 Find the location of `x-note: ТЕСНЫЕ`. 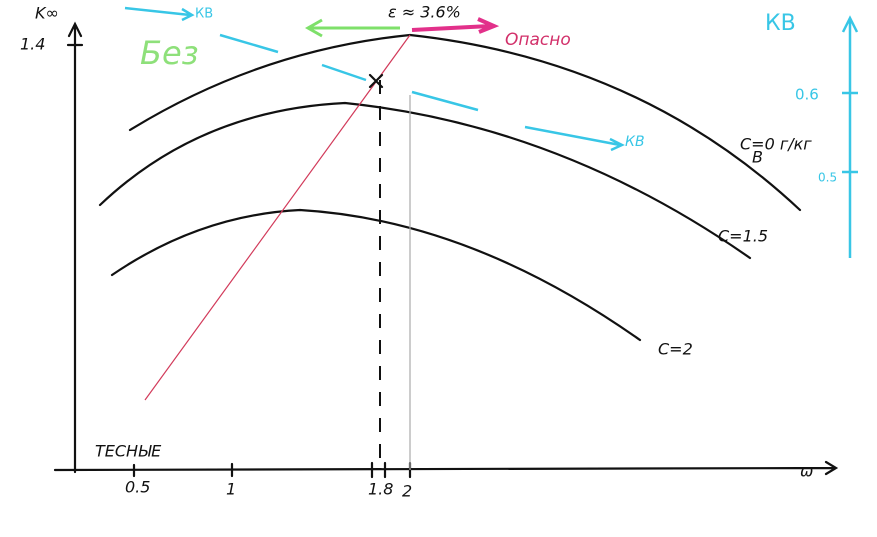

x-note: ТЕСНЫЕ is located at coordinates (128, 451).